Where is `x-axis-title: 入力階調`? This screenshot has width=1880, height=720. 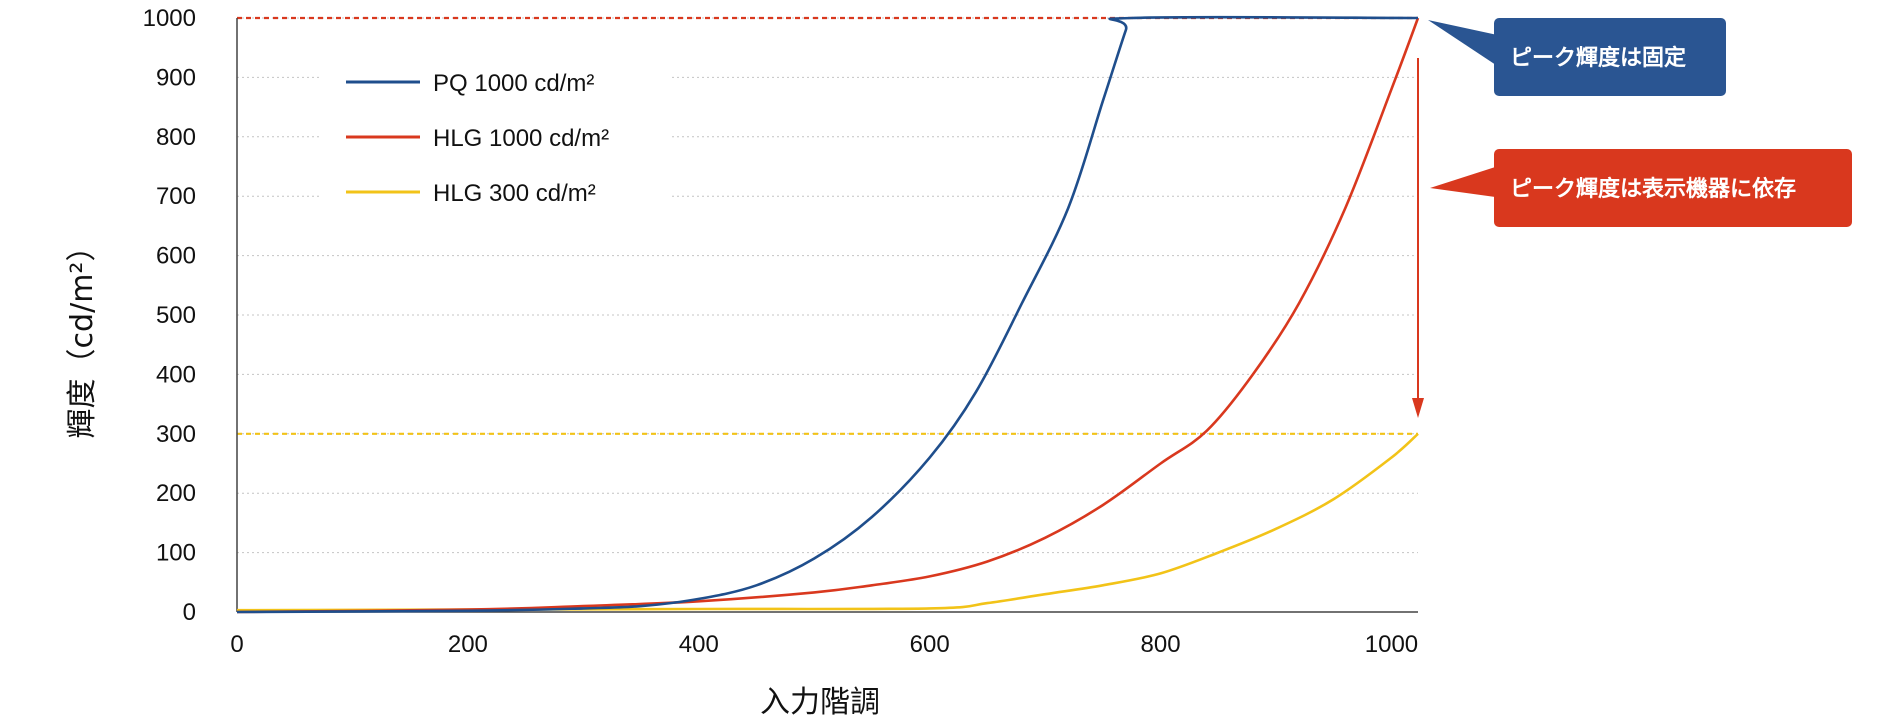 x-axis-title: 入力階調 is located at coordinates (820, 702).